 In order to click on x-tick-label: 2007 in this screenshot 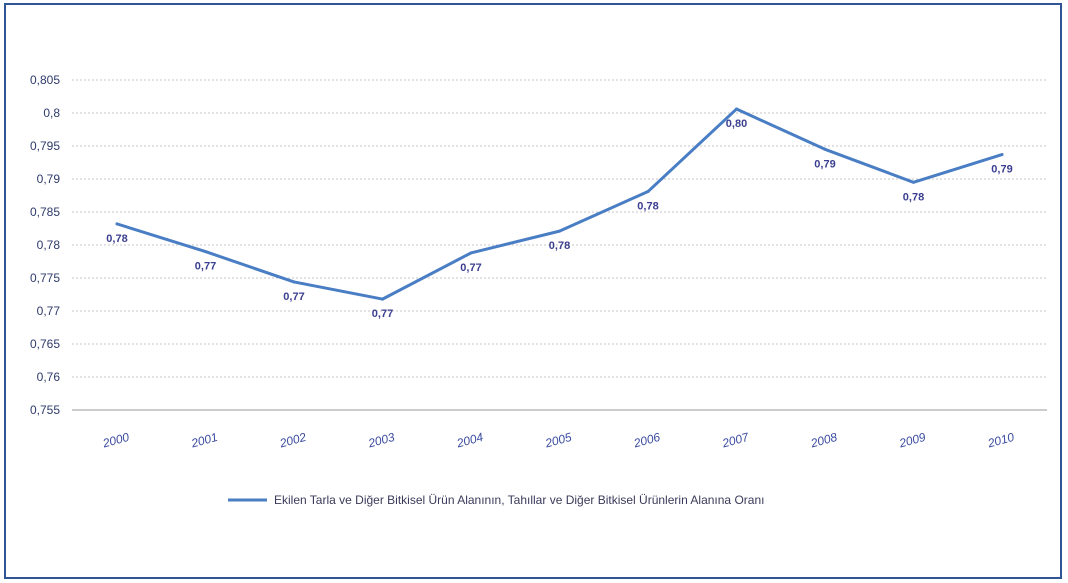, I will do `click(736, 440)`.